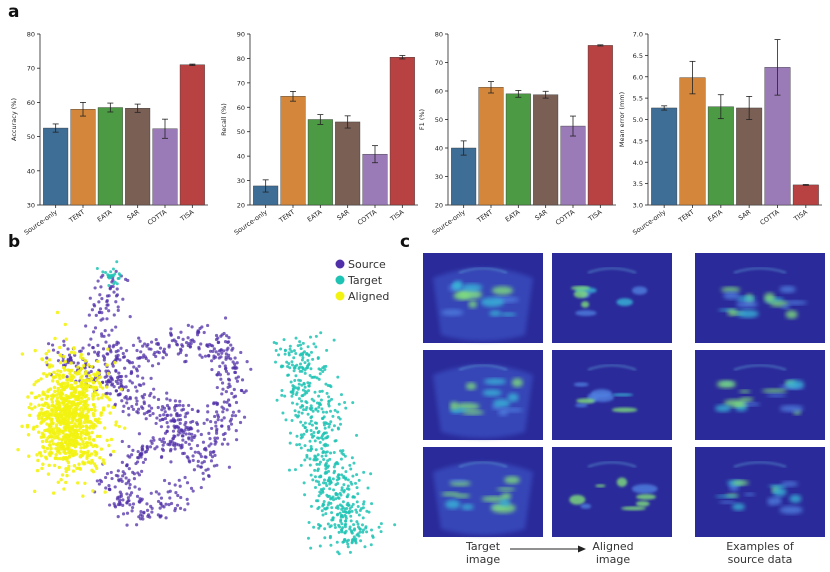  Describe the element at coordinates (638, 206) in the screenshot. I see `y-tick-label: 3.0` at that location.